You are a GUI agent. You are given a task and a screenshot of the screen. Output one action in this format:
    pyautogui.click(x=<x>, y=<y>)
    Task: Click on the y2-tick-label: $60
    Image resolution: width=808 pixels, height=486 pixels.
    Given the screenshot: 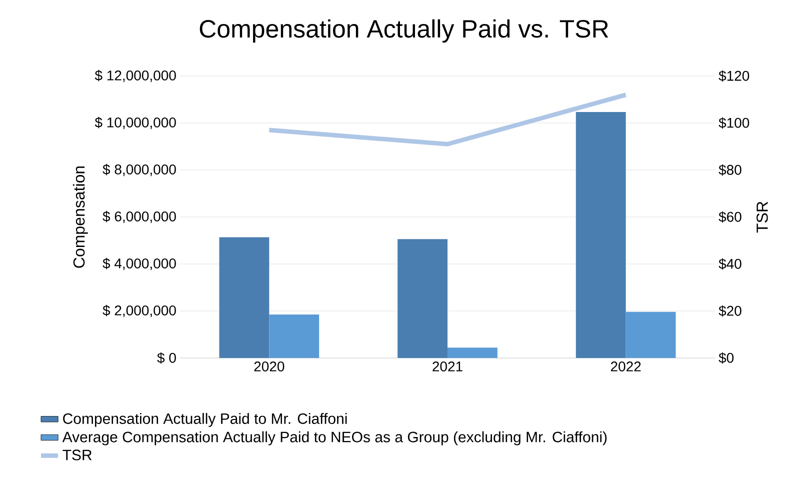 What is the action you would take?
    pyautogui.click(x=730, y=217)
    